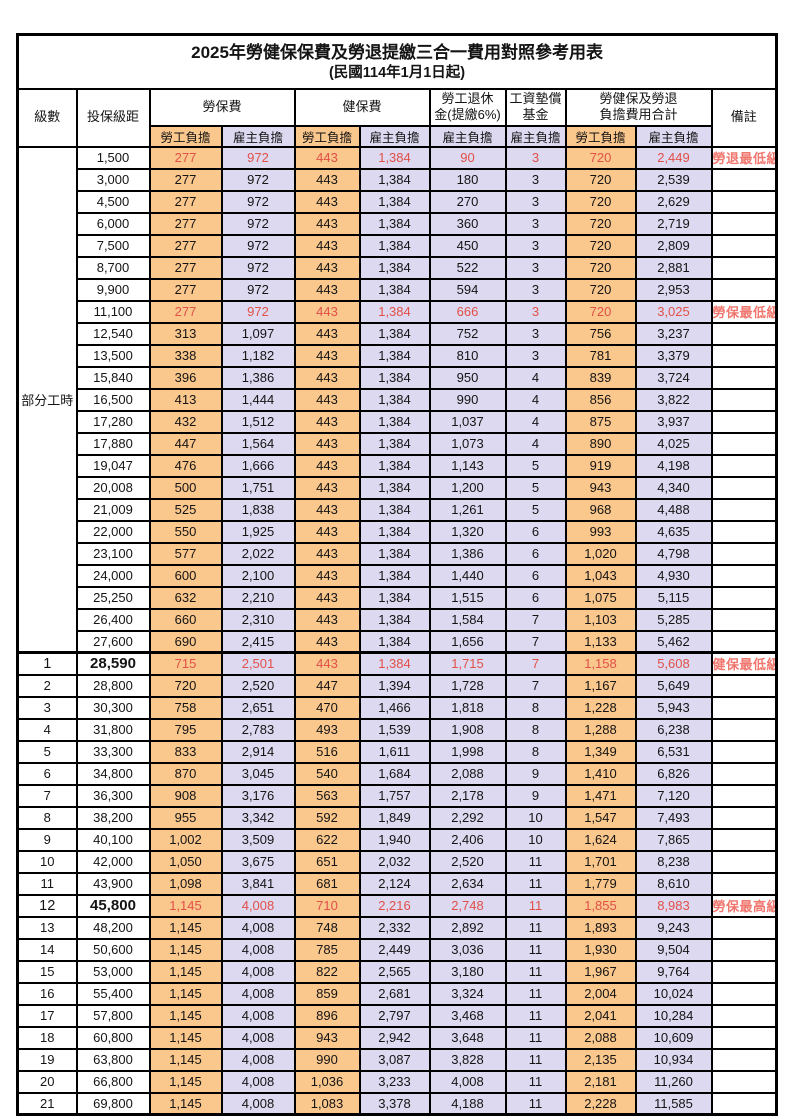 The height and width of the screenshot is (1120, 791). I want to click on col-header-total: 勞健保及勞退 負擔費用合計, so click(638, 107).